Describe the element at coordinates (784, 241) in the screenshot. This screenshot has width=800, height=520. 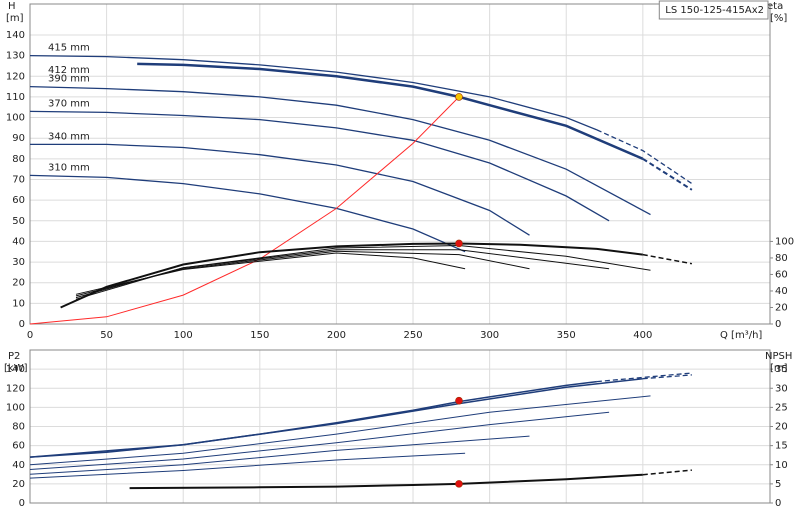
I see `y2-tick-label: 100` at that location.